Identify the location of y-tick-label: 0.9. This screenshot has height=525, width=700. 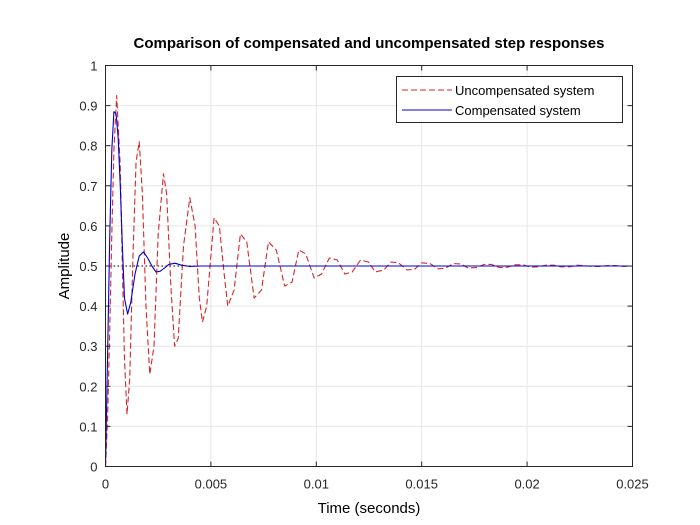
(88, 106).